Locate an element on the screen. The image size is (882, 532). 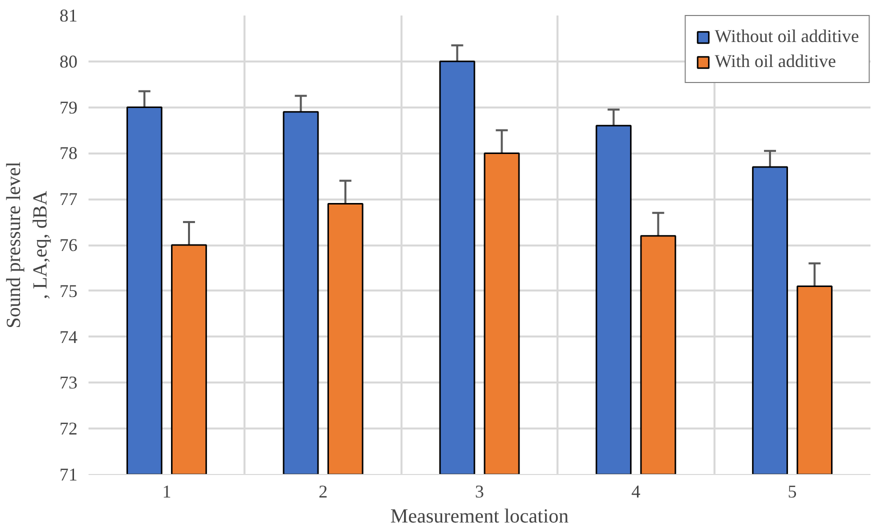
y-tick-label: 72 is located at coordinates (69, 428).